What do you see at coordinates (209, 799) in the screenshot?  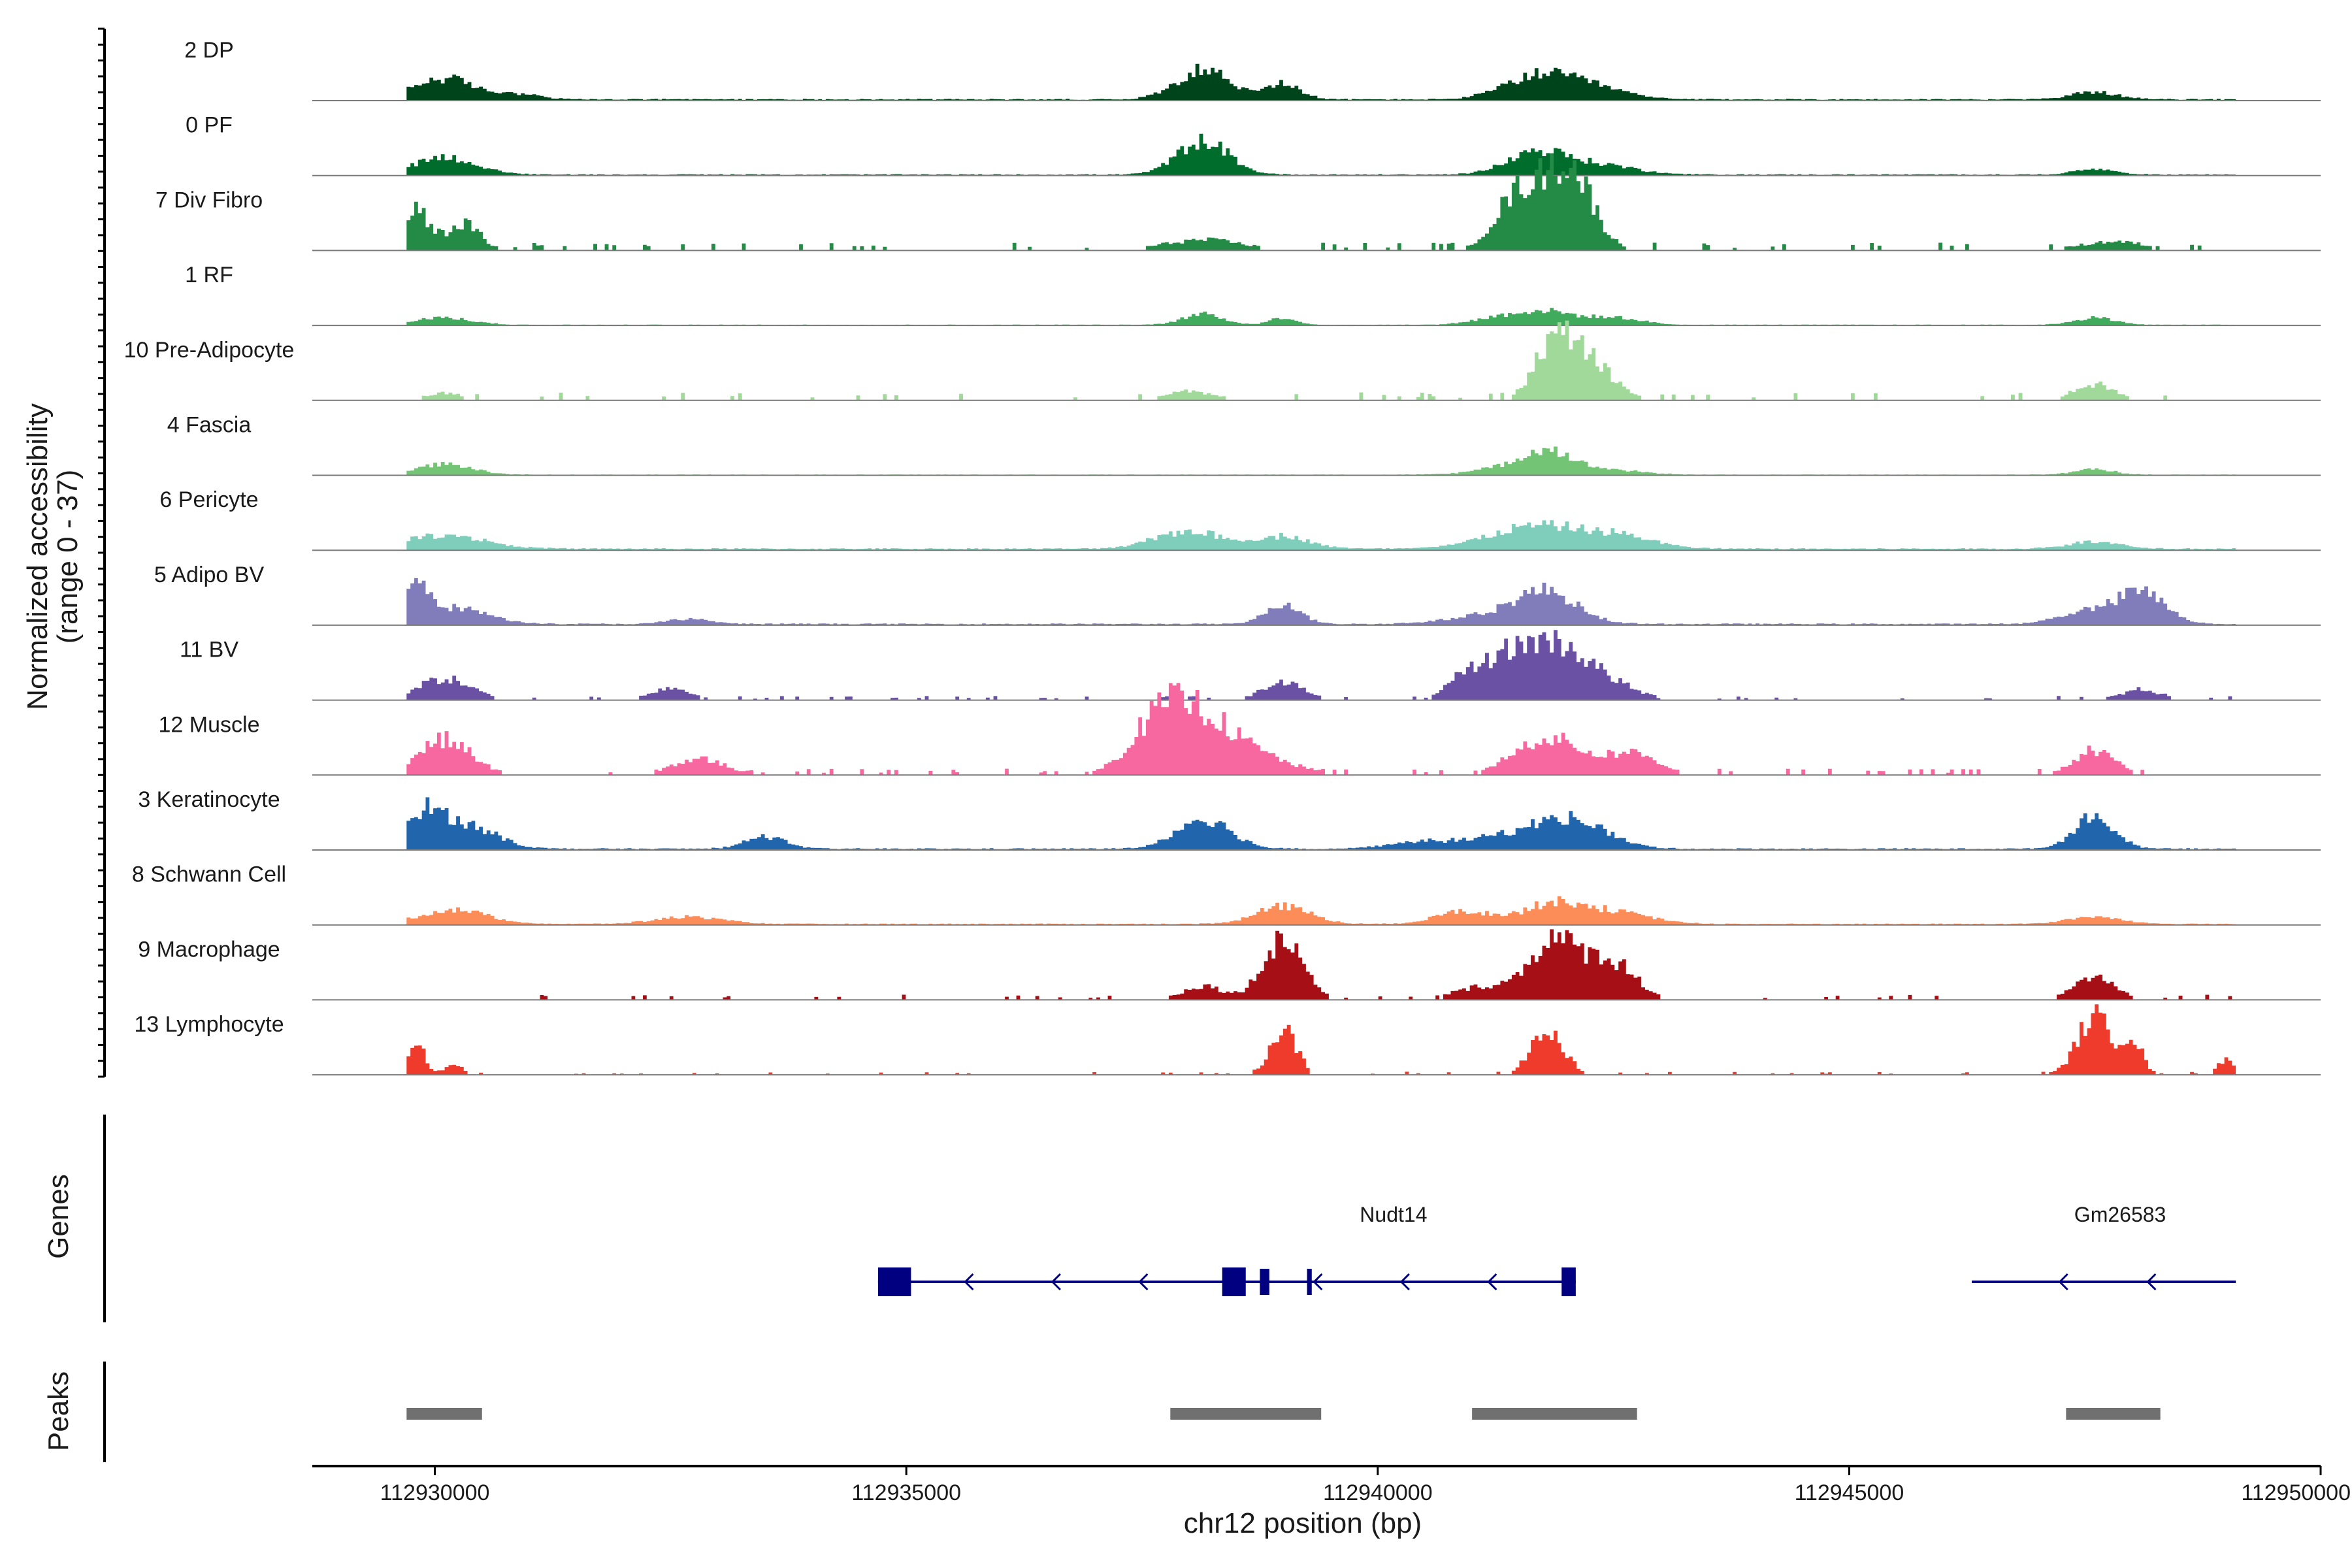 I see `track-label: 3 Keratinocyte` at bounding box center [209, 799].